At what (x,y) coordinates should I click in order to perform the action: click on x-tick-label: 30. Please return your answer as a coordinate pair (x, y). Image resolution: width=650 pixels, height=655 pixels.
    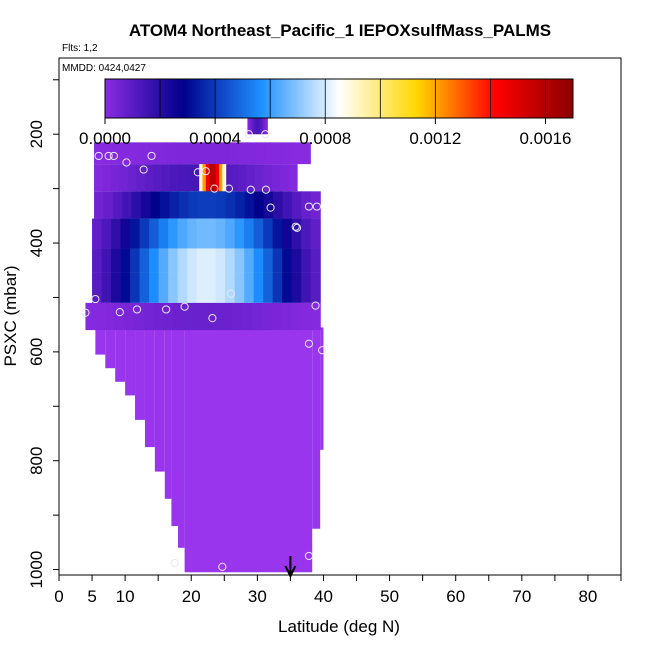
    Looking at the image, I should click on (257, 596).